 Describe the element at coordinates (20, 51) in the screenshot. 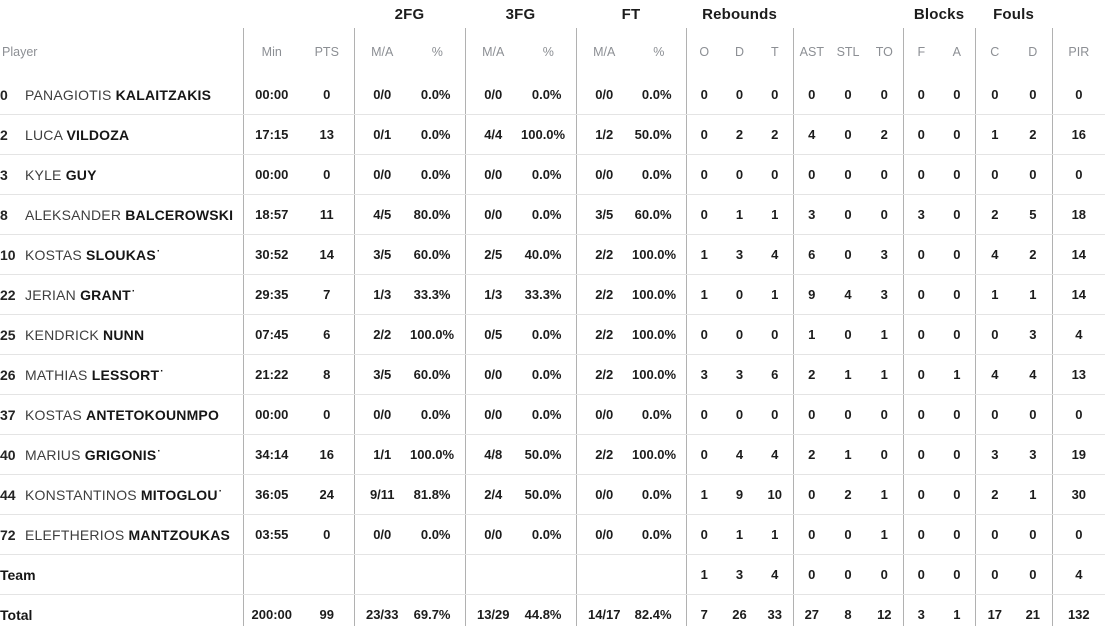

I see `col-player: Player` at that location.